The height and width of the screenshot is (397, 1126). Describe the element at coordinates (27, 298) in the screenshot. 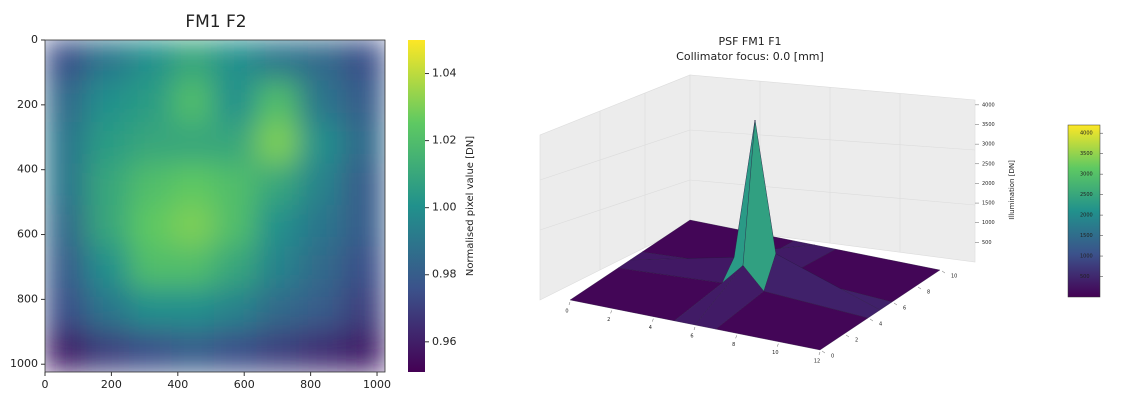

I see `y-tick-label: 800` at that location.